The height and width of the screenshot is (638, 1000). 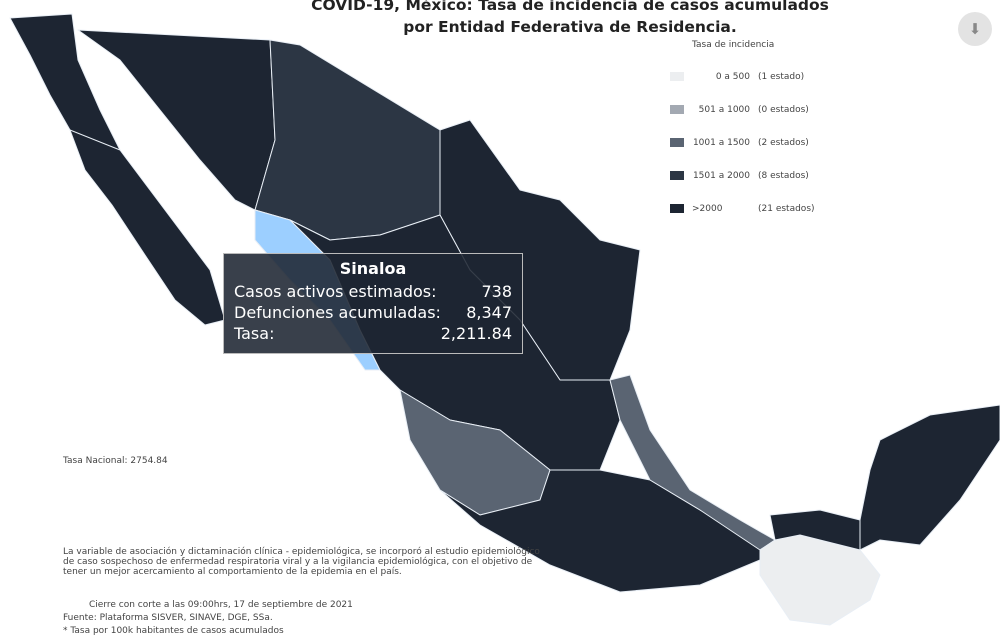 I want to click on state-baja-california-sur, so click(x=147, y=227).